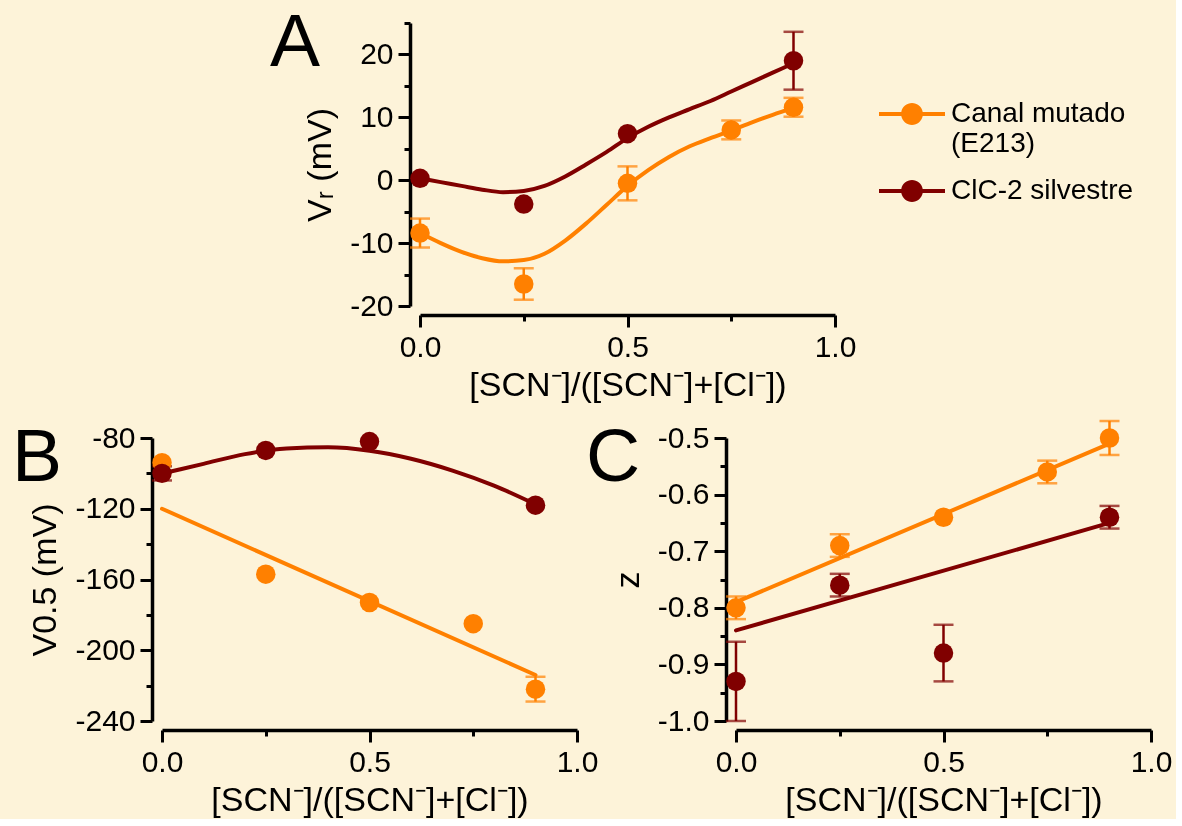 The width and height of the screenshot is (1182, 826). Describe the element at coordinates (683, 494) in the screenshot. I see `y-tick-label: -0.6` at that location.